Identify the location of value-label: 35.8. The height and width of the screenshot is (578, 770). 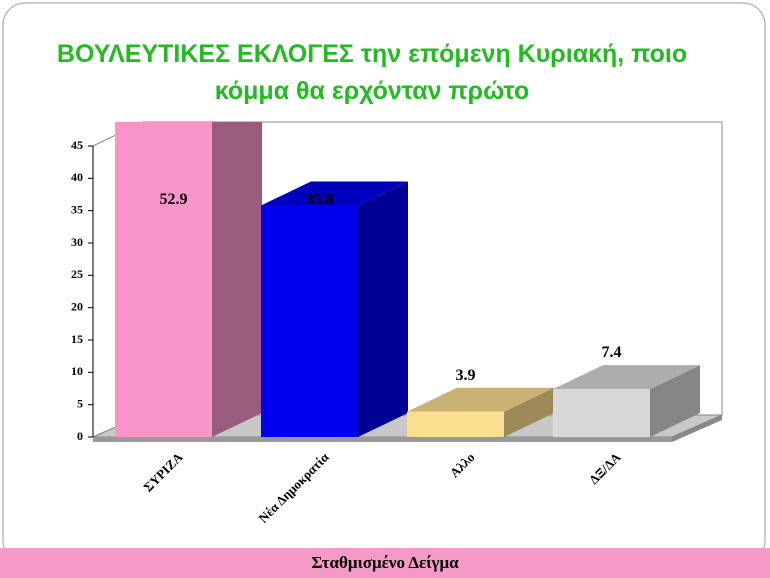
(320, 199).